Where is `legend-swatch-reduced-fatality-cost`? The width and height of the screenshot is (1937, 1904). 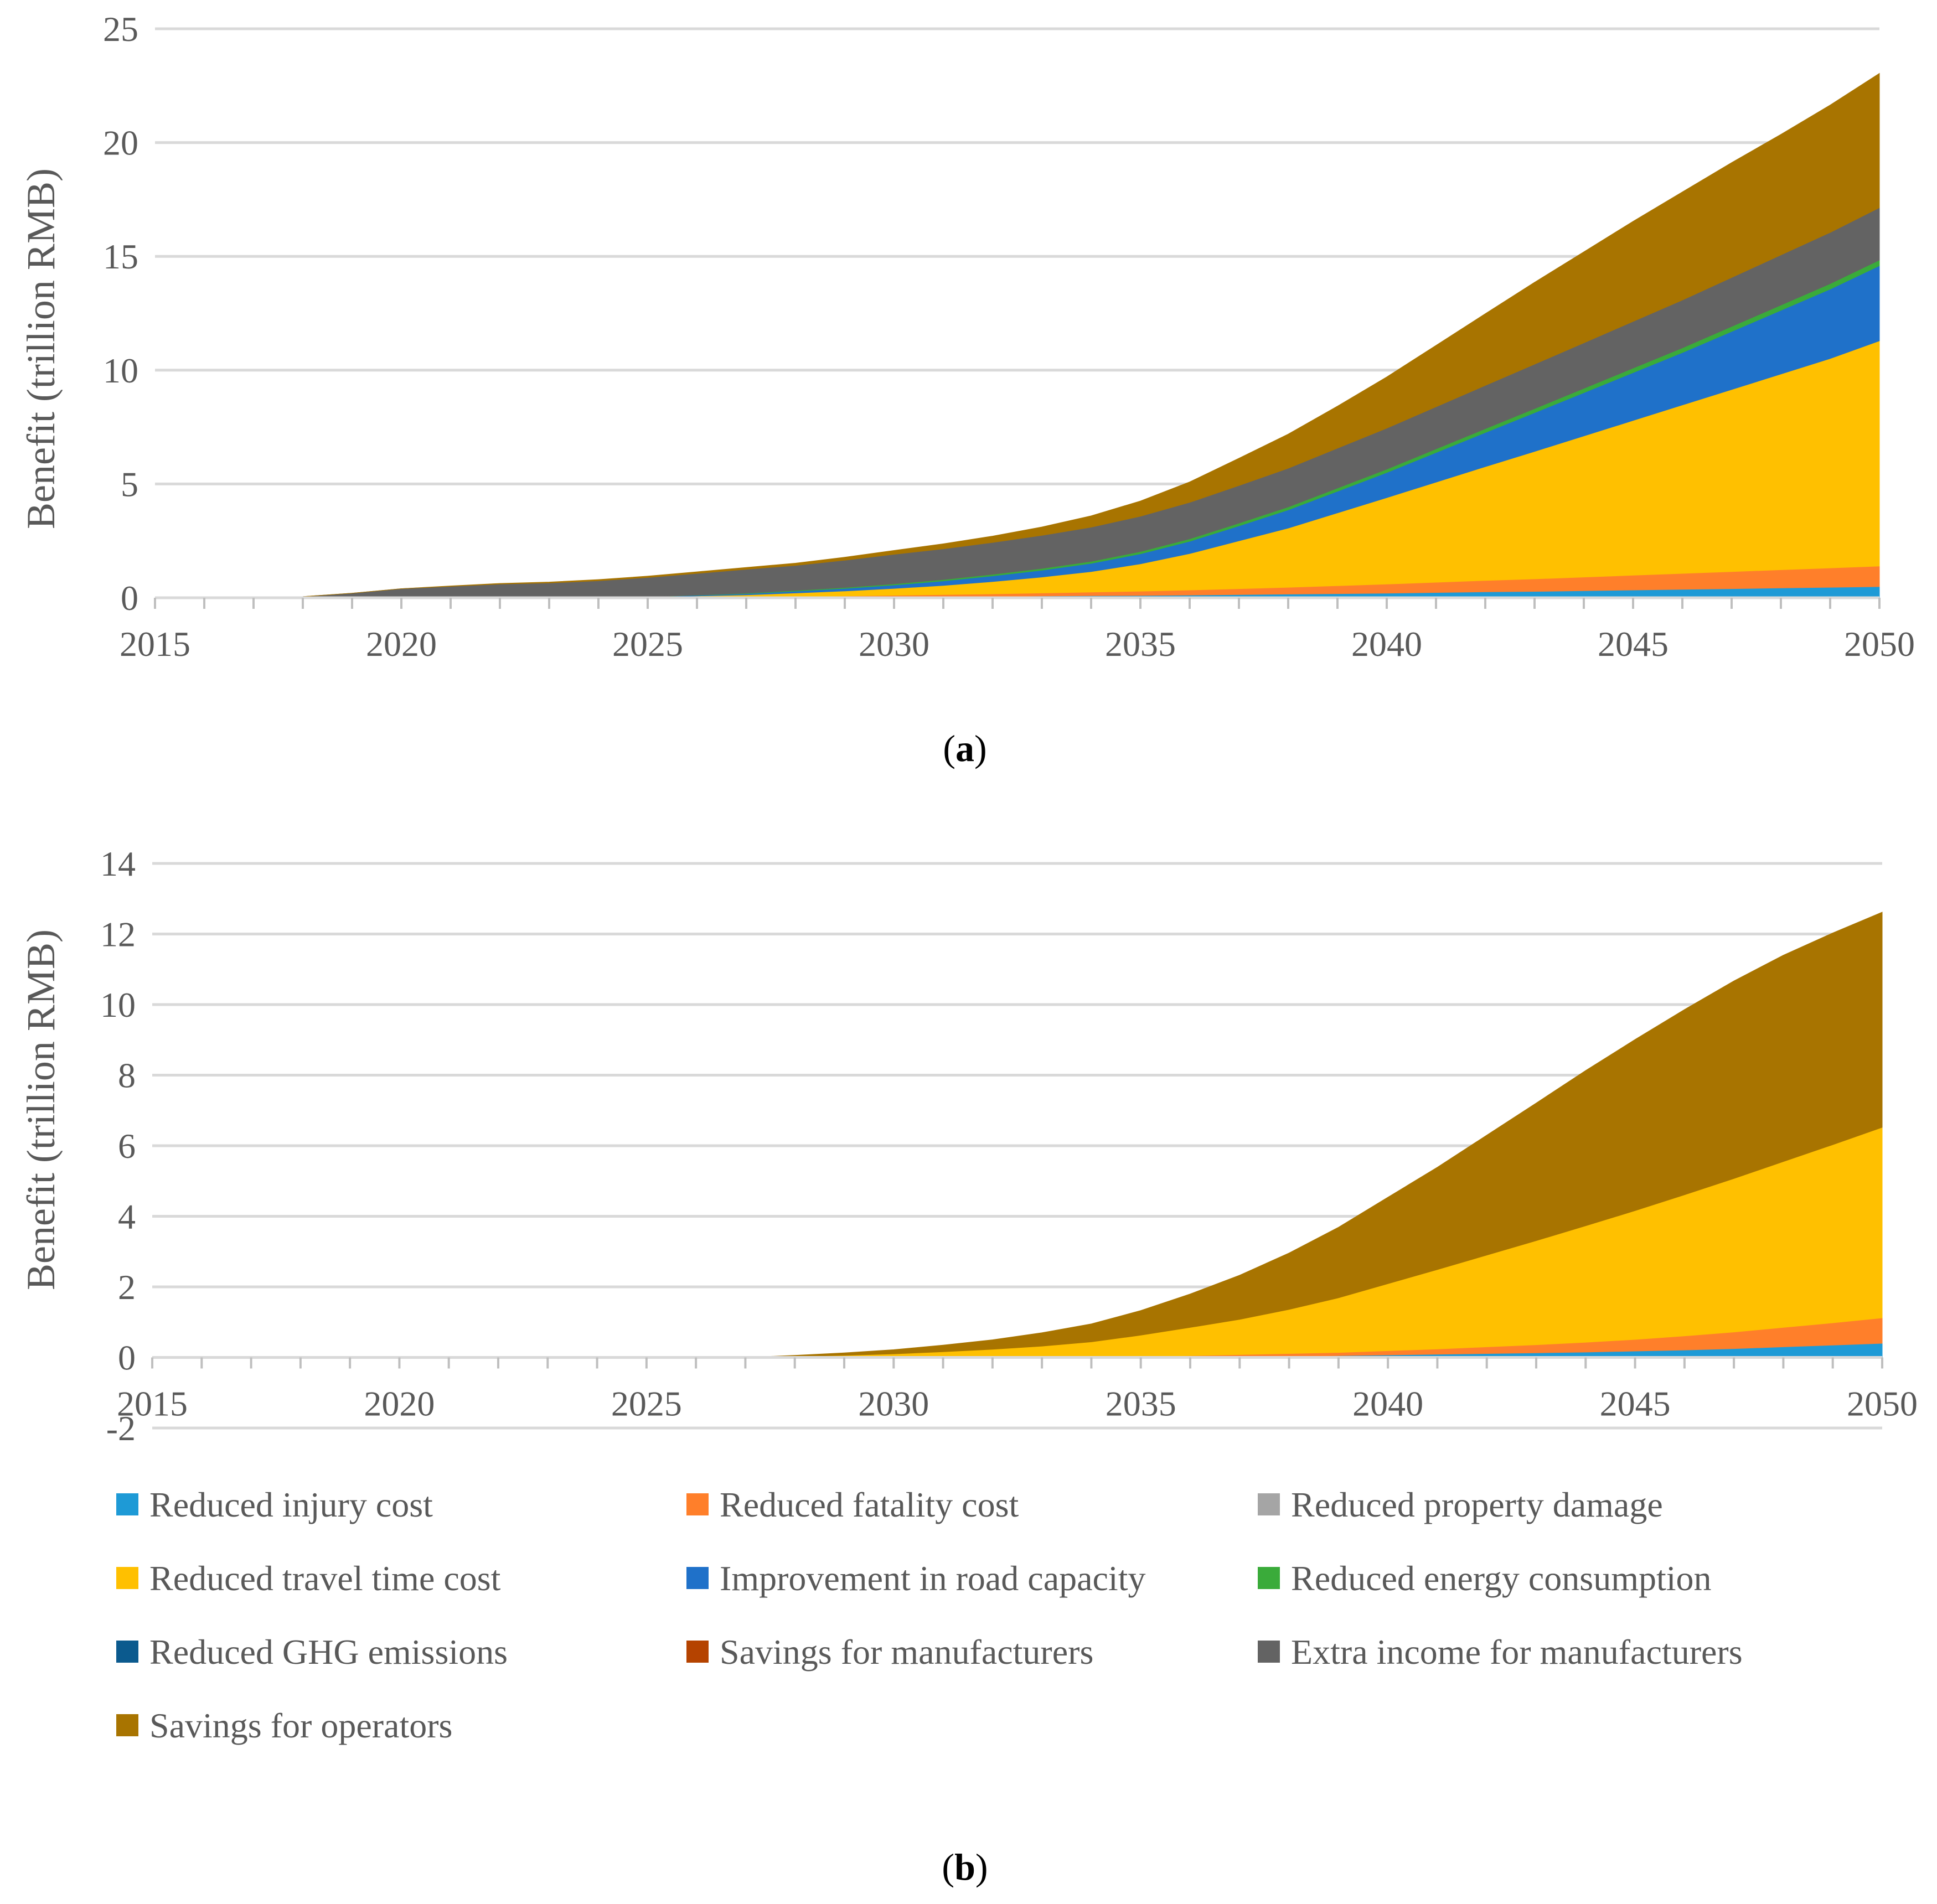 legend-swatch-reduced-fatality-cost is located at coordinates (697, 1504).